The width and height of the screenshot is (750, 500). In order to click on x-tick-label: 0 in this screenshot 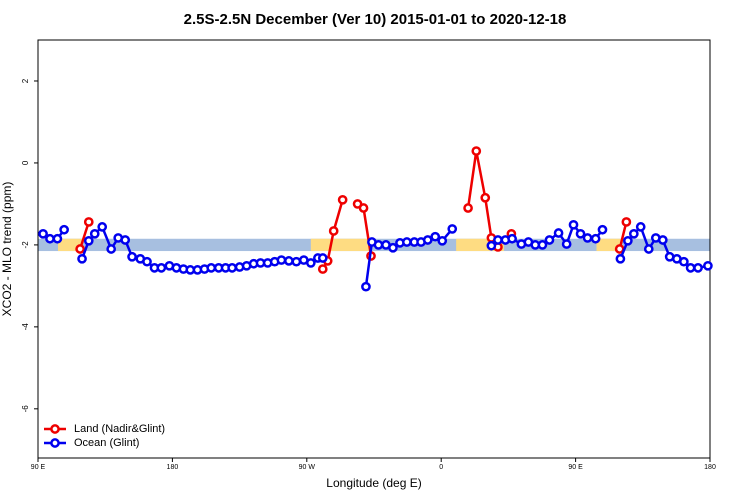, I will do `click(441, 467)`.